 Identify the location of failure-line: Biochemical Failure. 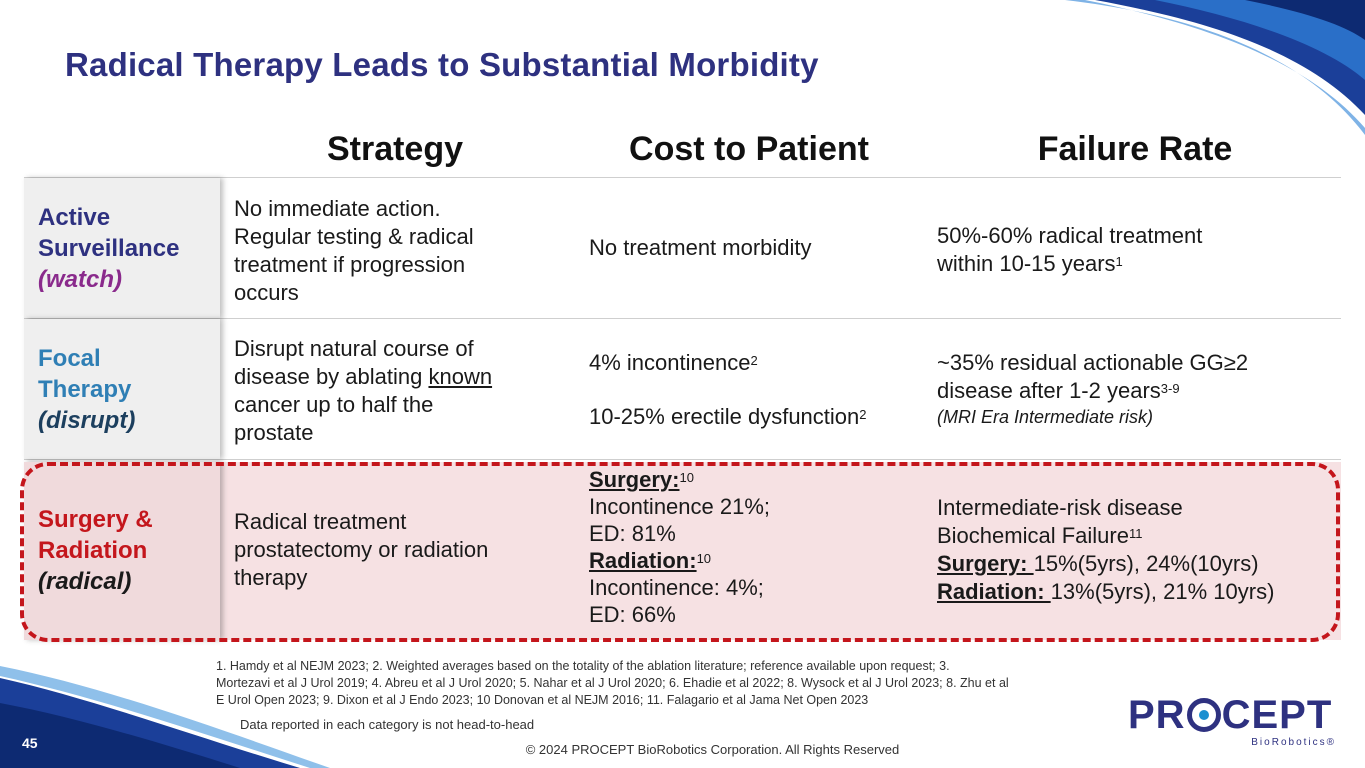
(1033, 535).